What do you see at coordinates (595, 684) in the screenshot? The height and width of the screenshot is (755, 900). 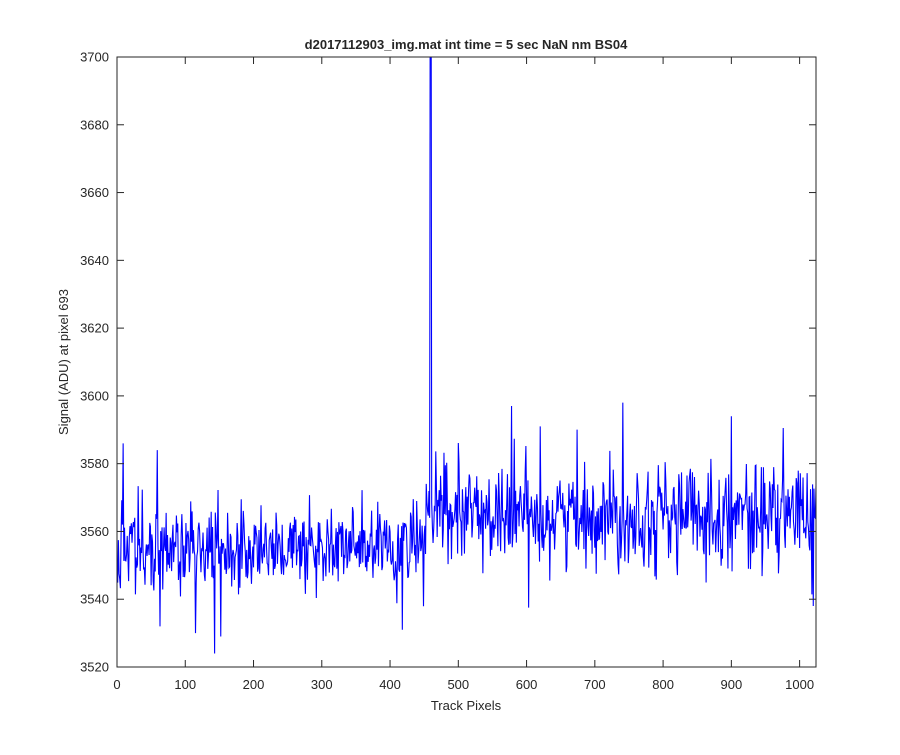 I see `x-tick-label: 700` at bounding box center [595, 684].